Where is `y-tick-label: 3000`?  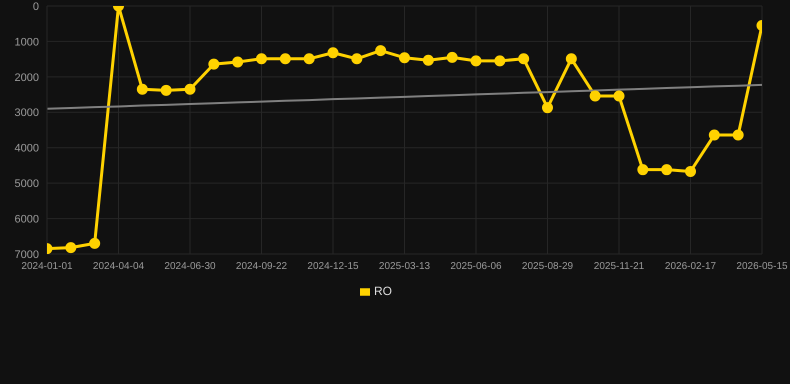 y-tick-label: 3000 is located at coordinates (26, 113).